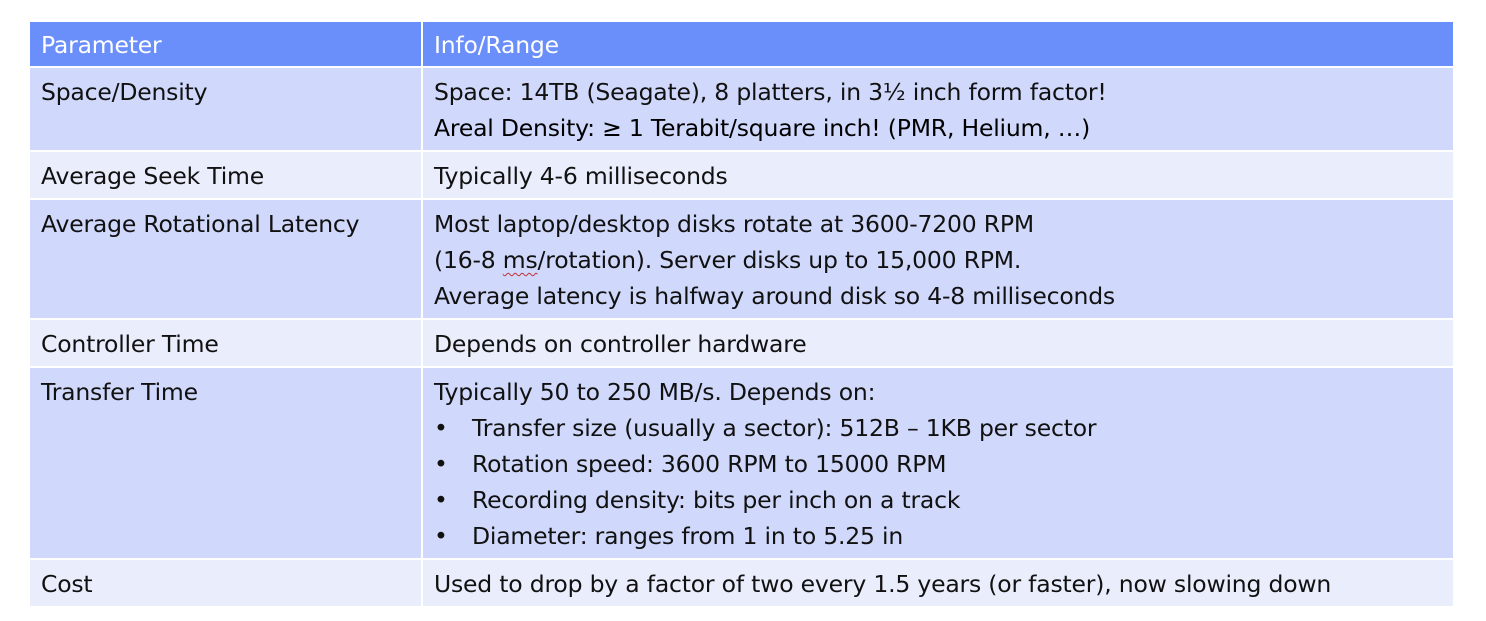  I want to click on header-parameter: Parameter, so click(225, 44).